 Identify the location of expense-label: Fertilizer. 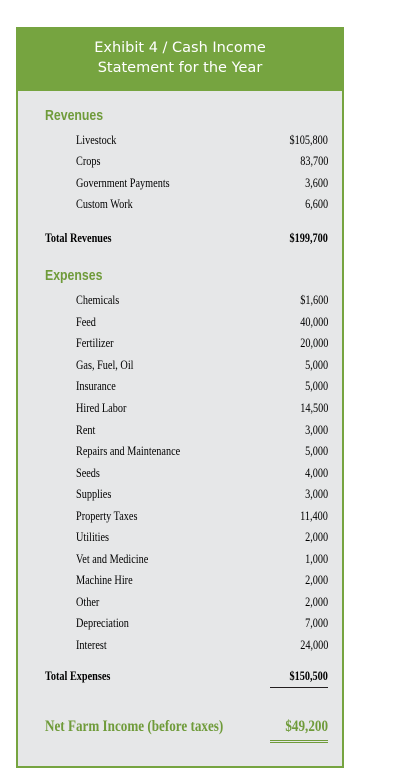
(95, 343).